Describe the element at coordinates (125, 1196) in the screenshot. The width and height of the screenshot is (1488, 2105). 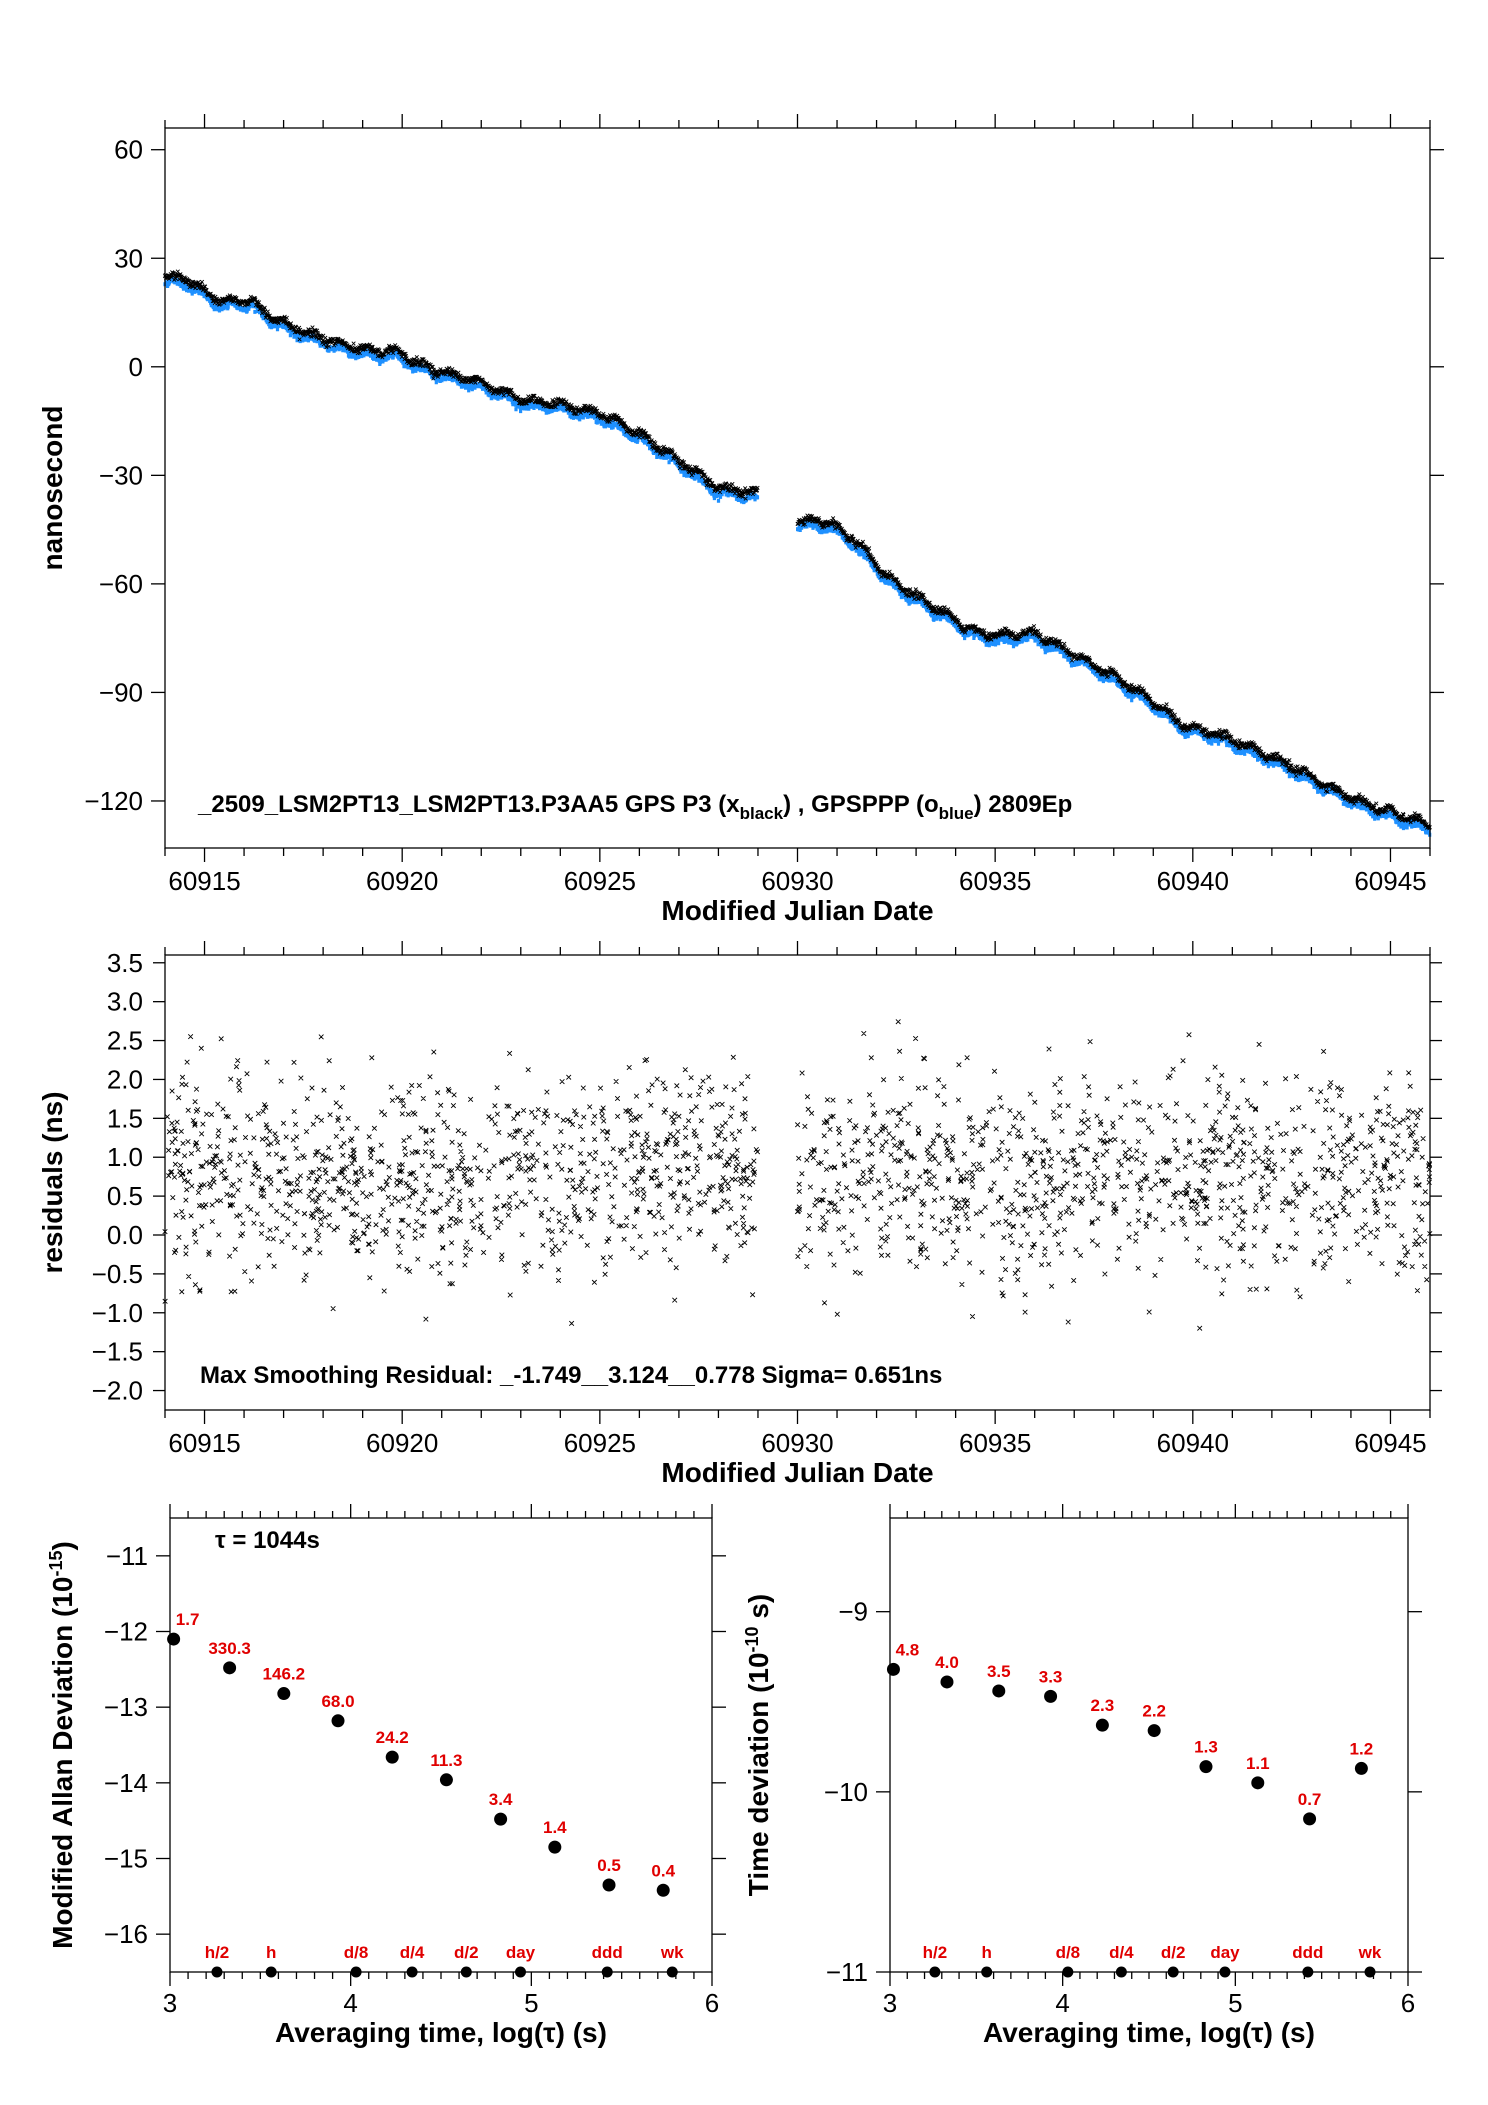
I see `y-tick-label: 0.5` at that location.